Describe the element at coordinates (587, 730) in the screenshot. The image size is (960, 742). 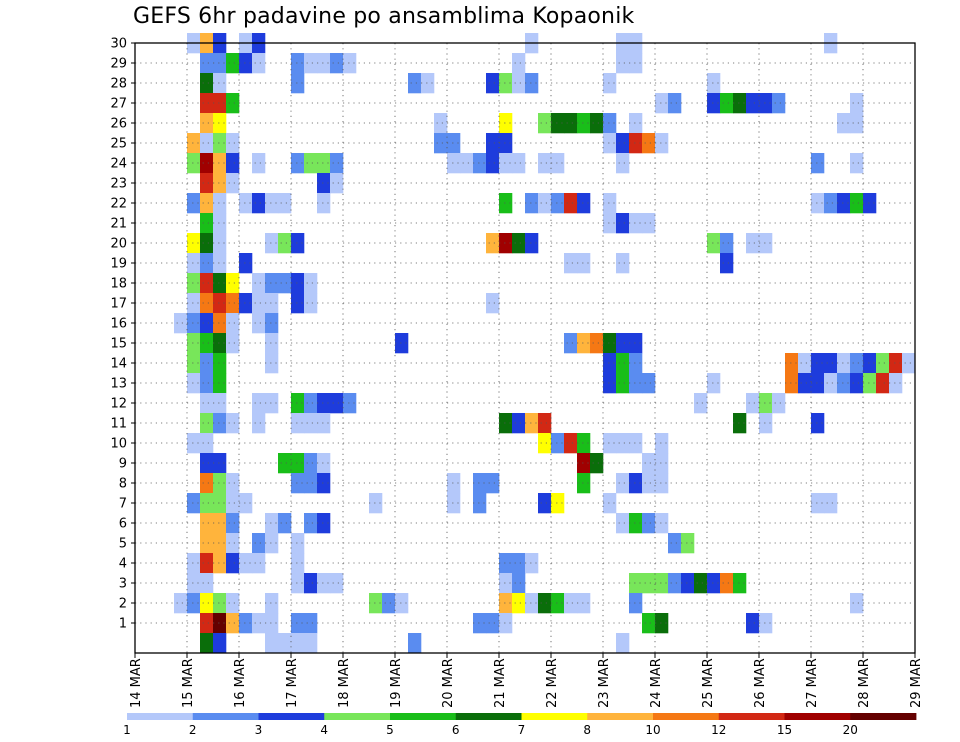
I see `legend-label: 8` at that location.